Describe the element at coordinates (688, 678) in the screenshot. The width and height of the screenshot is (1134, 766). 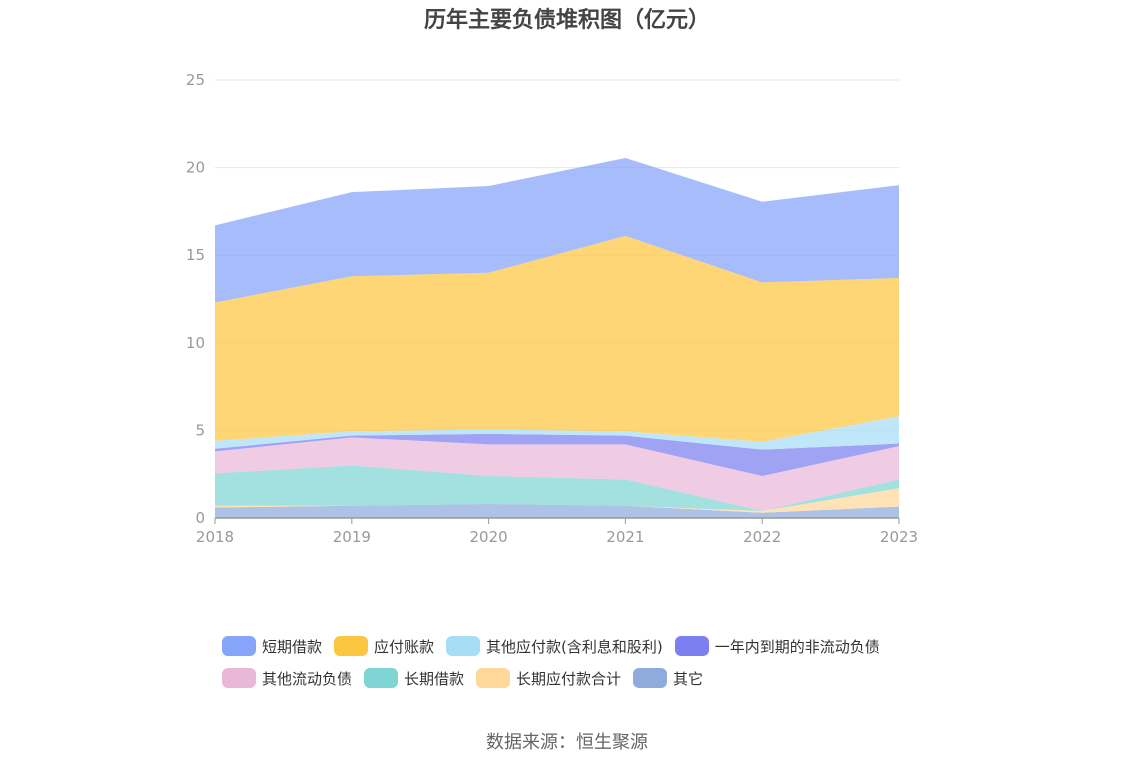
I see `legend-label: 其它` at that location.